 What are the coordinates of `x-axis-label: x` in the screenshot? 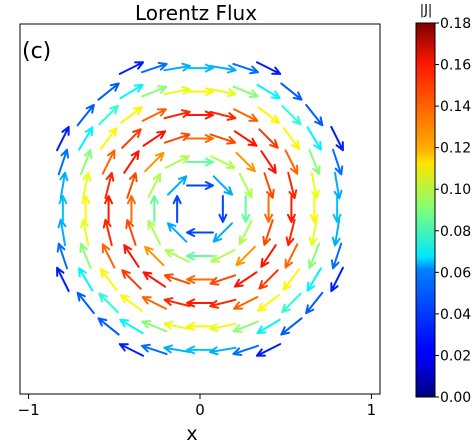 It's located at (191, 433).